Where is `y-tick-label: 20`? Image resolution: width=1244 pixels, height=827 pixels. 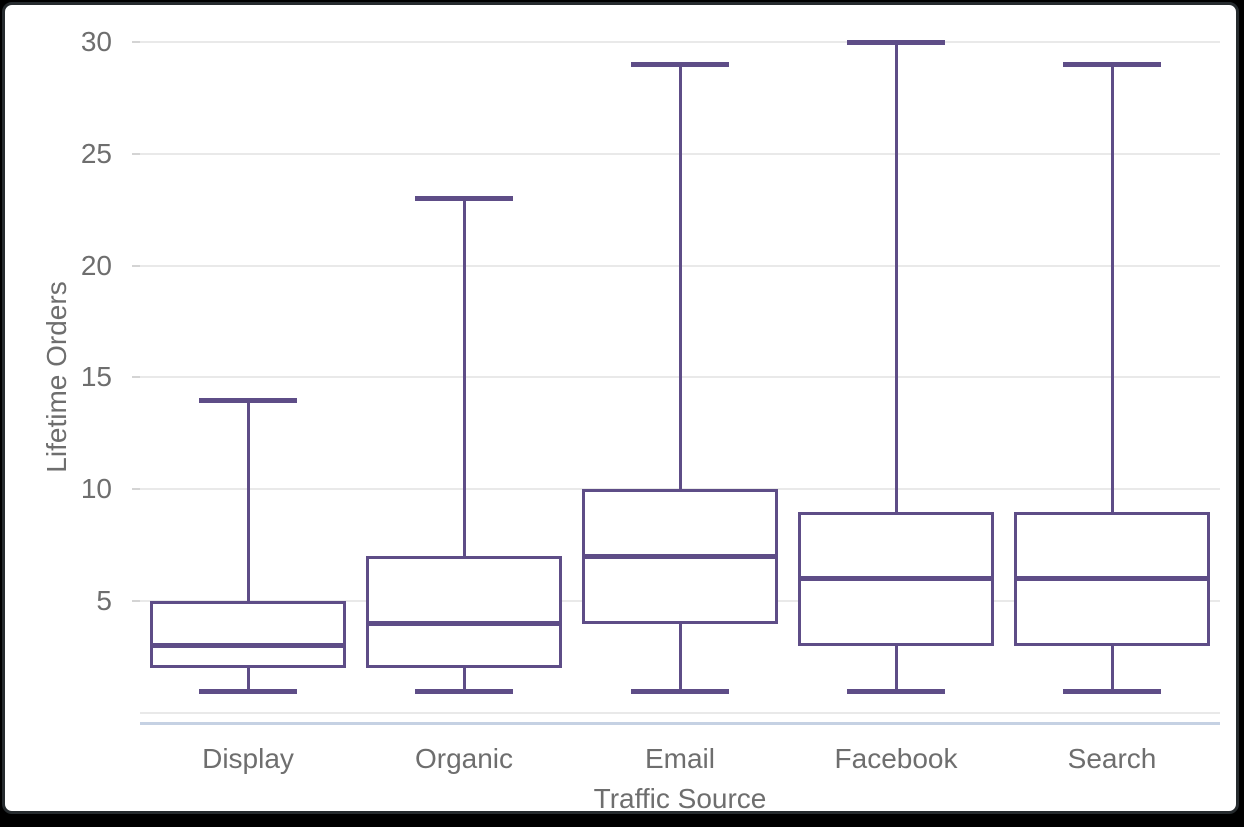 y-tick-label: 20 is located at coordinates (96, 265).